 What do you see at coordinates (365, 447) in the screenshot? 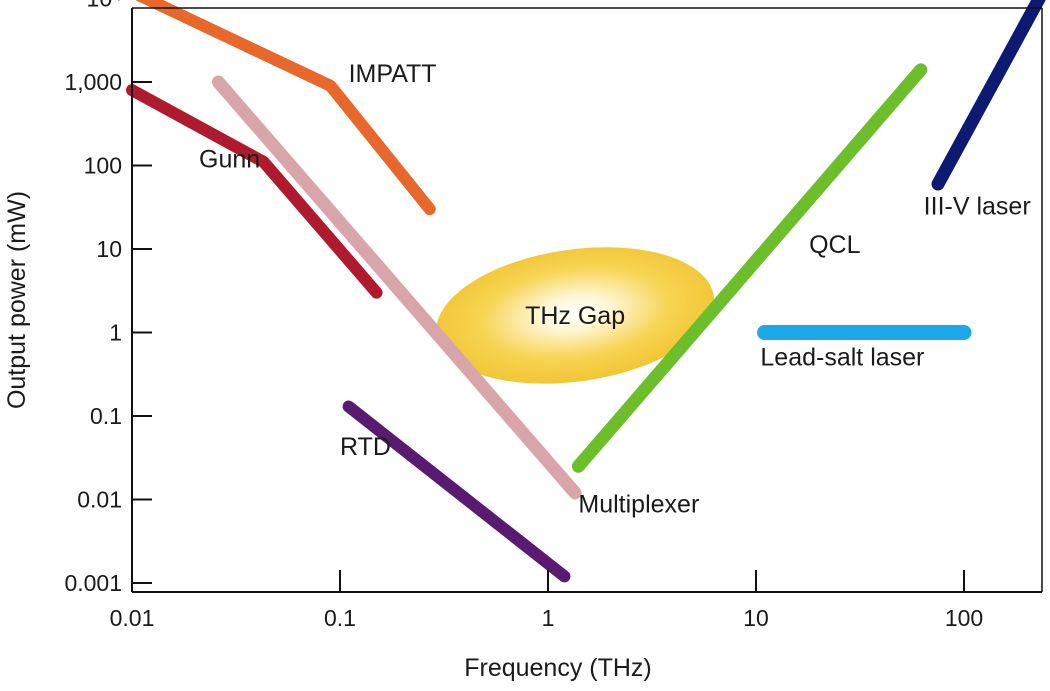
I see `series-label-rtd: RTD` at bounding box center [365, 447].